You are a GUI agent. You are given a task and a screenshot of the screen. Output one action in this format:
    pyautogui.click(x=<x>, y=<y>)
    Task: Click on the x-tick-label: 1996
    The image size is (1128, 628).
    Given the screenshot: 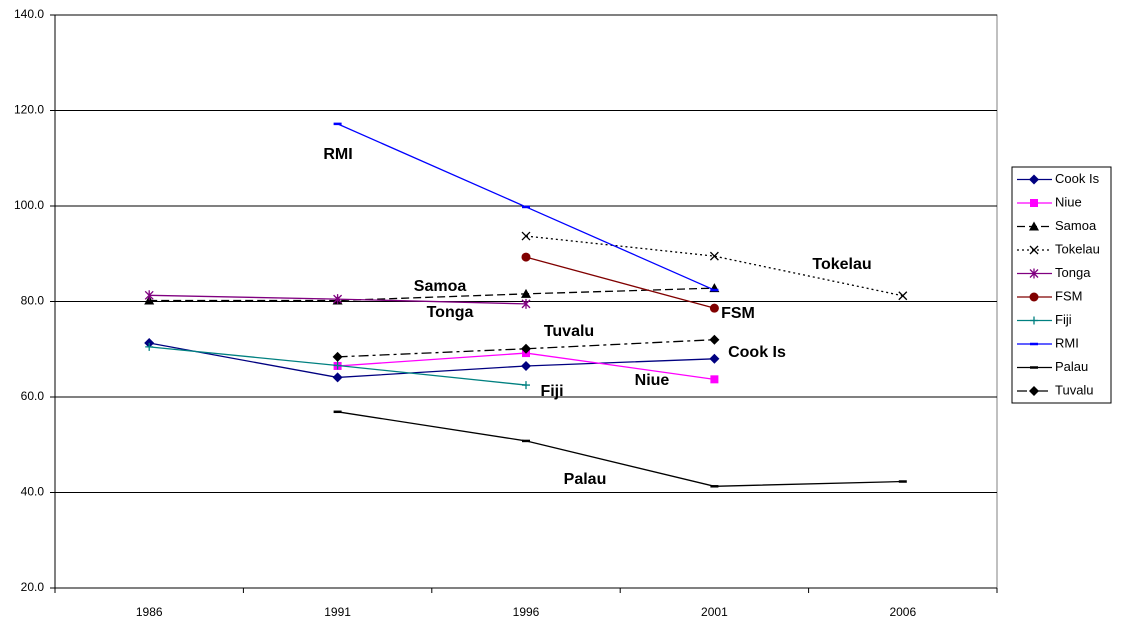 What is the action you would take?
    pyautogui.click(x=526, y=612)
    